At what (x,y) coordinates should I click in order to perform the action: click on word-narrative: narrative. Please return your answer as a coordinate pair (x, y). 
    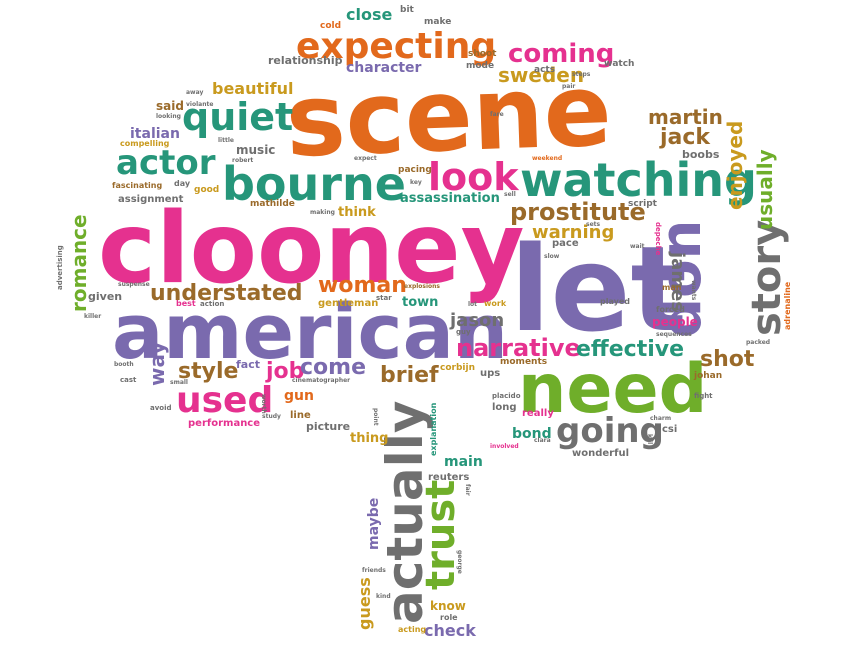
    Looking at the image, I should click on (518, 348).